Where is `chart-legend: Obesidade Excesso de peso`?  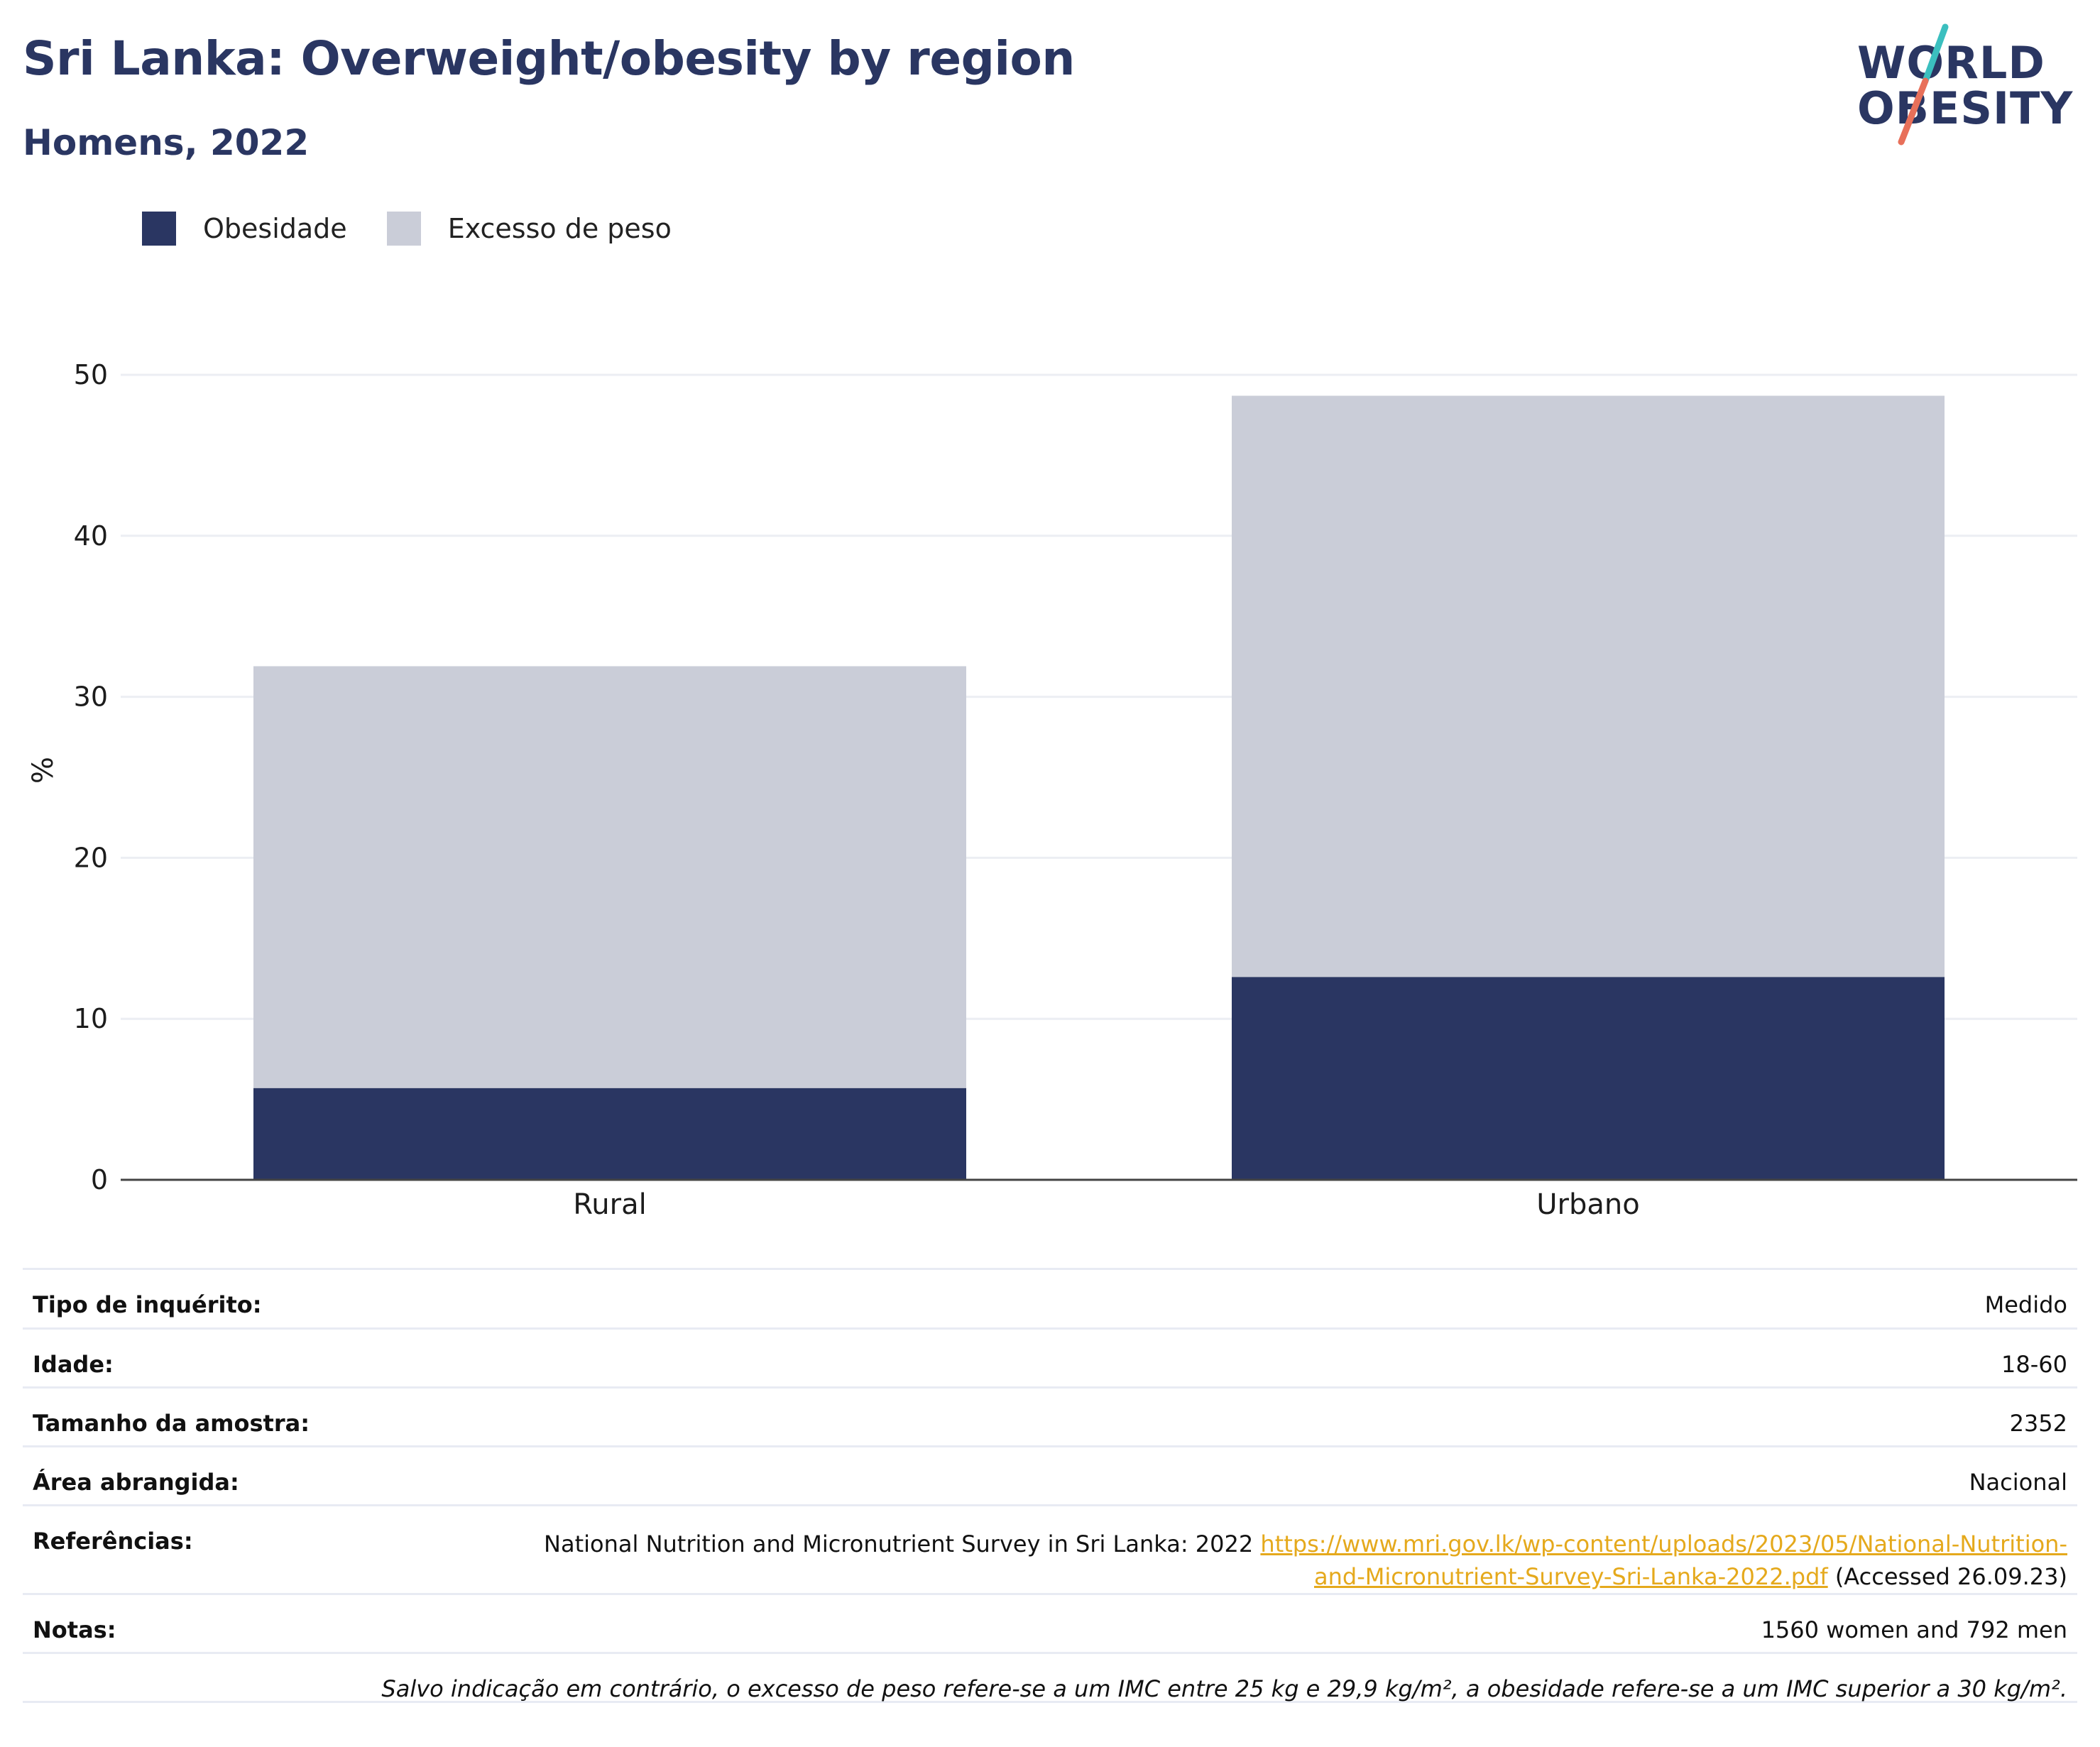
chart-legend: Obesidade Excesso de peso is located at coordinates (426, 229).